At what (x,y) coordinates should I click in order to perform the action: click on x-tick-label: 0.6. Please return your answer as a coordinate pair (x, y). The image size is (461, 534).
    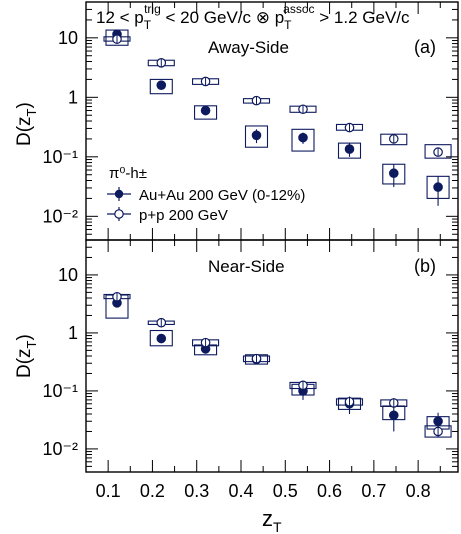
    Looking at the image, I should click on (329, 491).